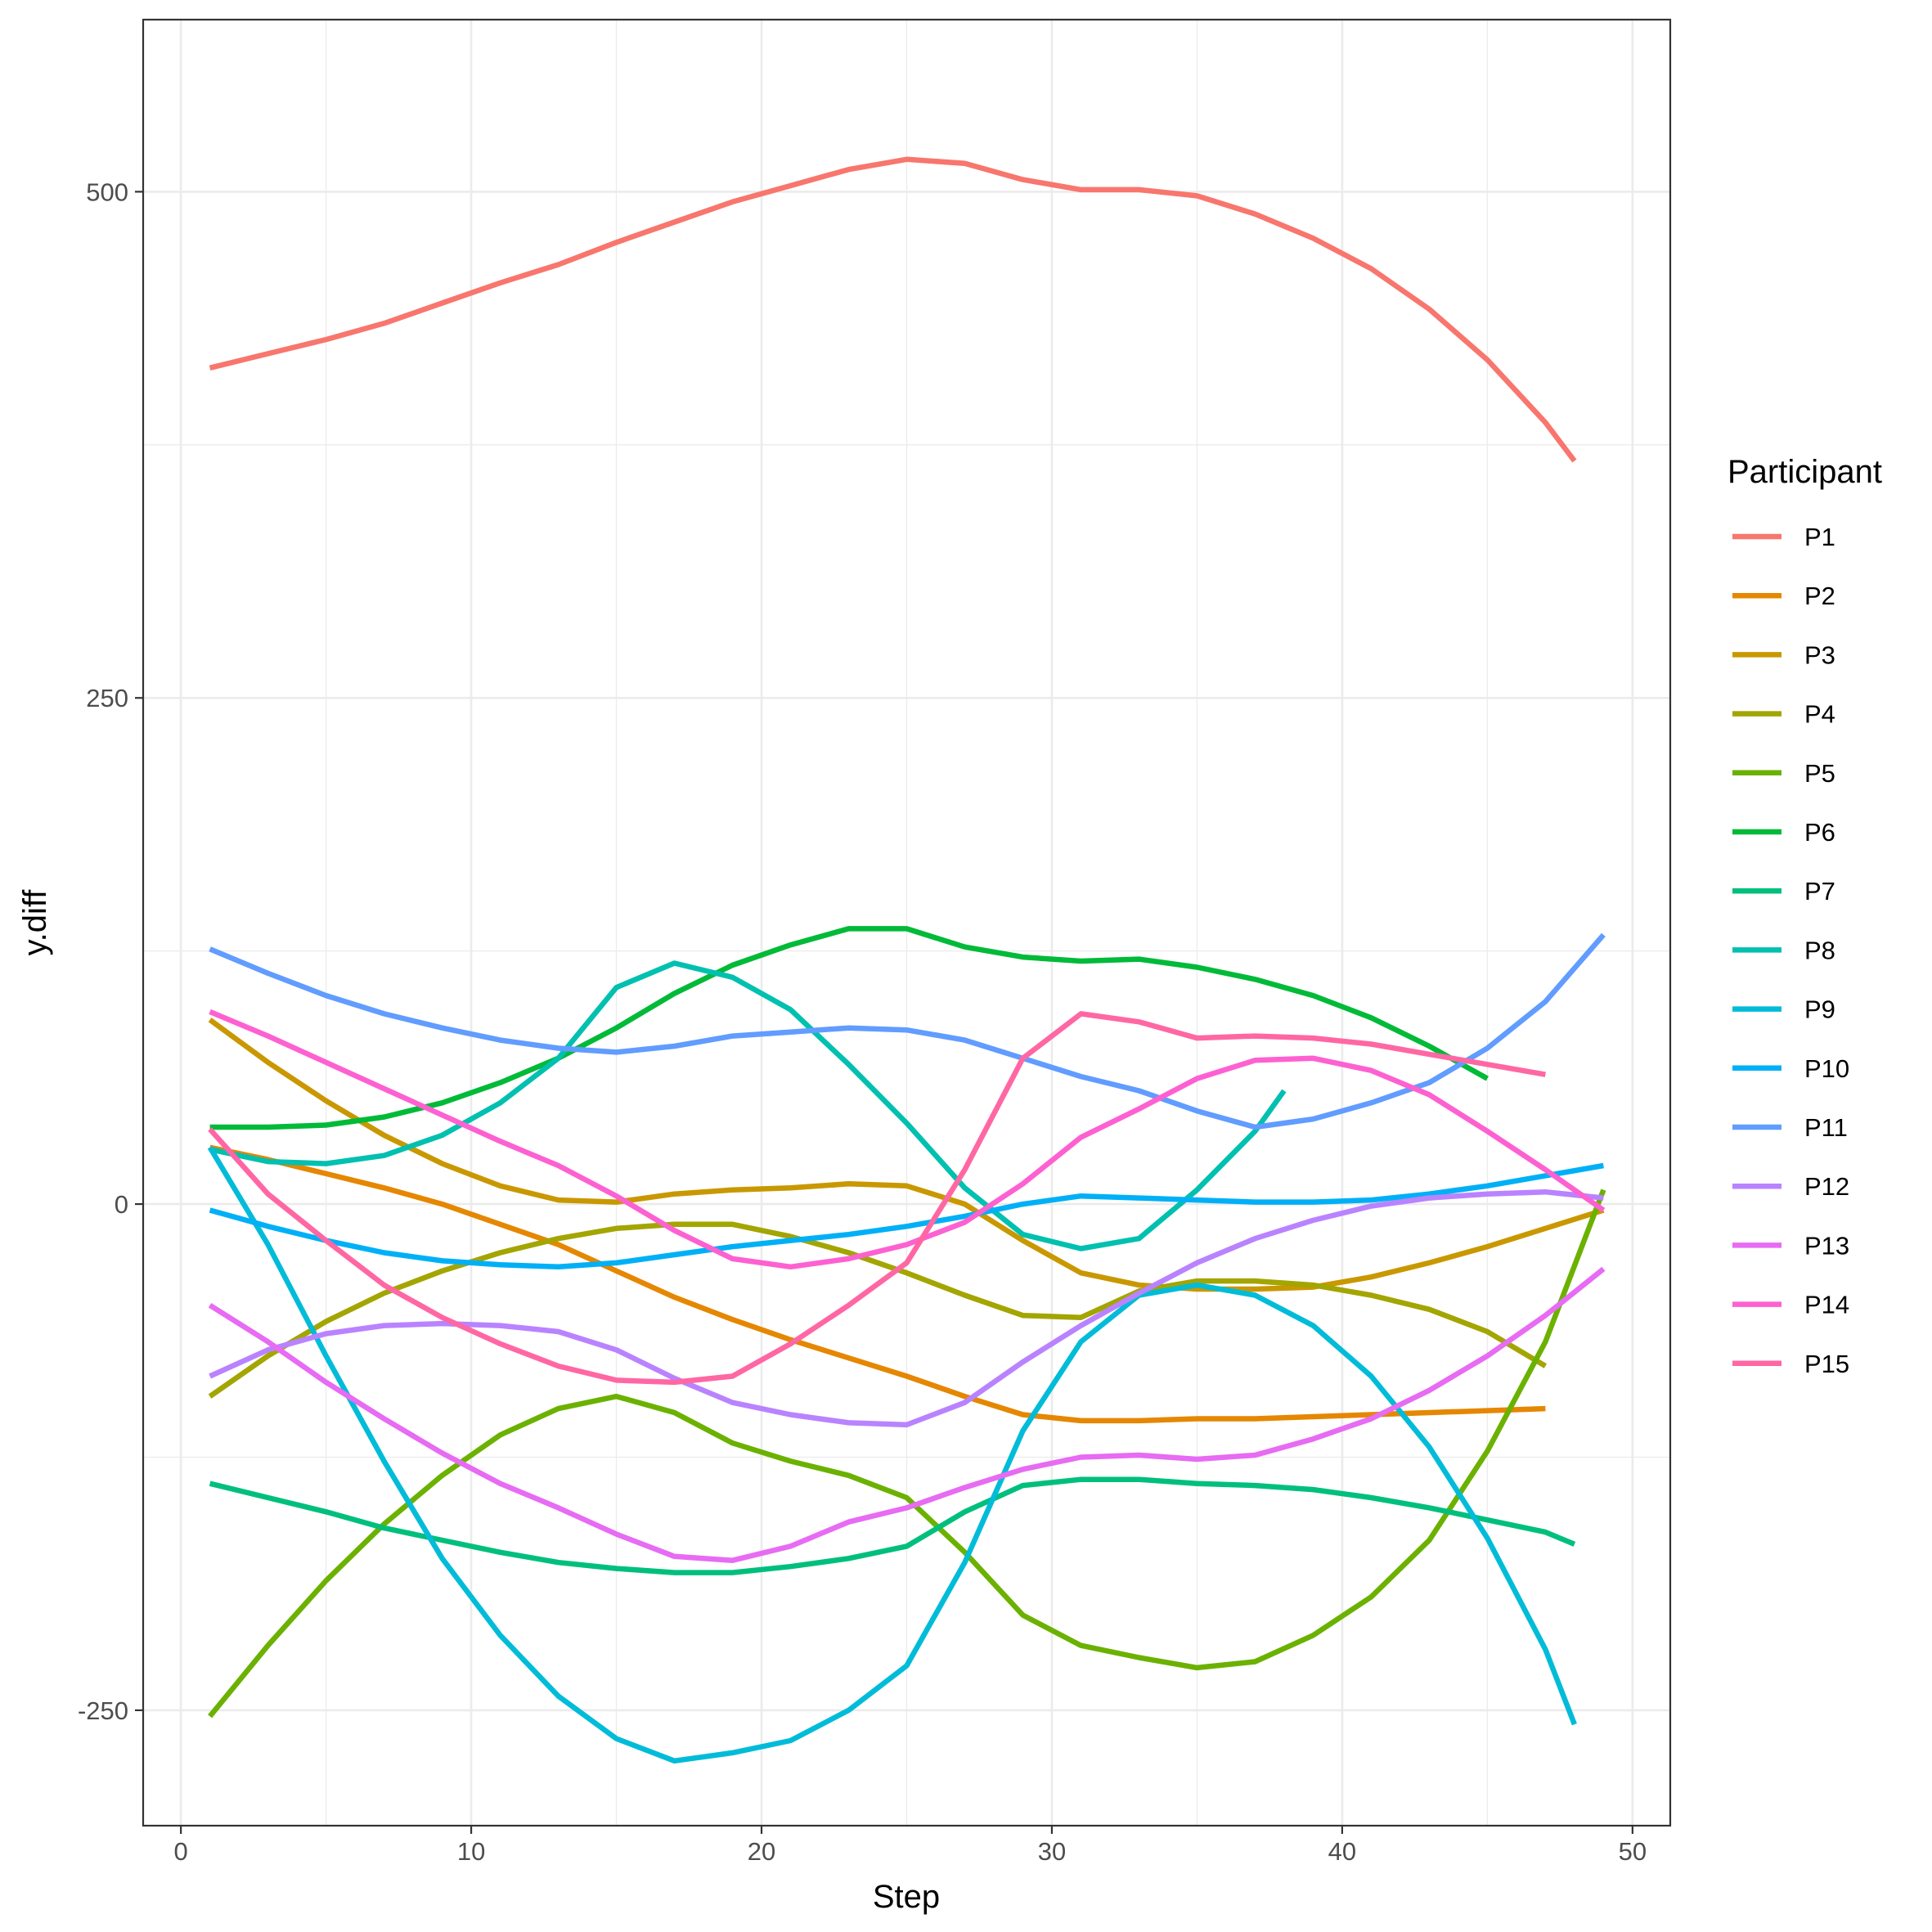 Image resolution: width=1932 pixels, height=1932 pixels. I want to click on legend-label-p6: P6, so click(1819, 833).